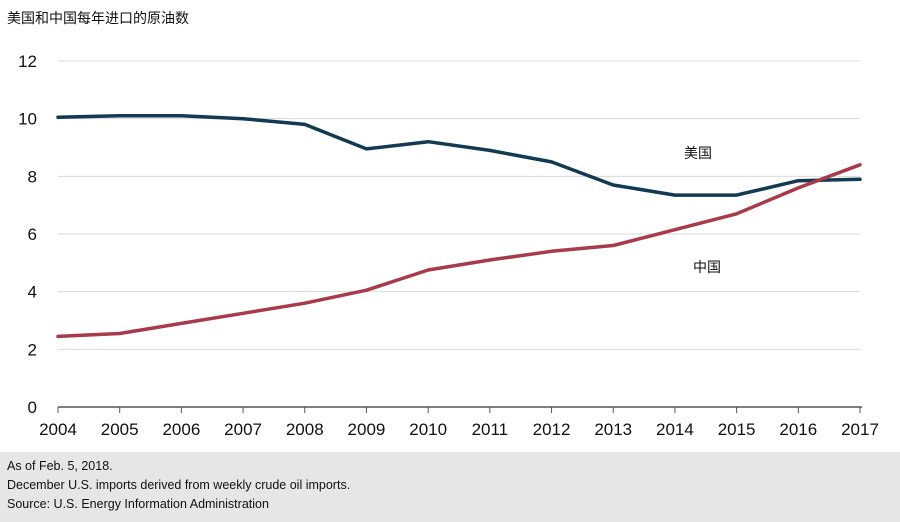 The height and width of the screenshot is (522, 900). I want to click on y-tick-label: 0, so click(32, 407).